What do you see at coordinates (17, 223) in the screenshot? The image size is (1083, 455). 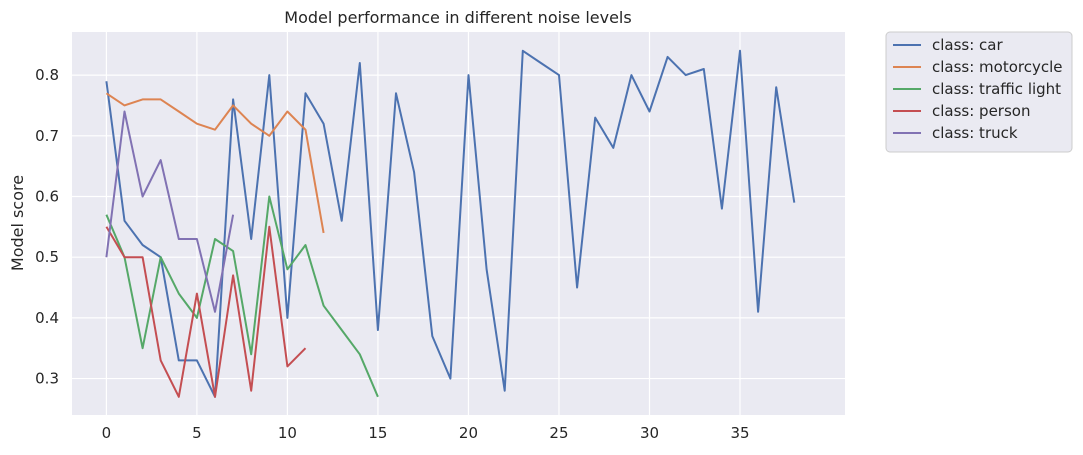 I see `y-axis-label: Model score` at bounding box center [17, 223].